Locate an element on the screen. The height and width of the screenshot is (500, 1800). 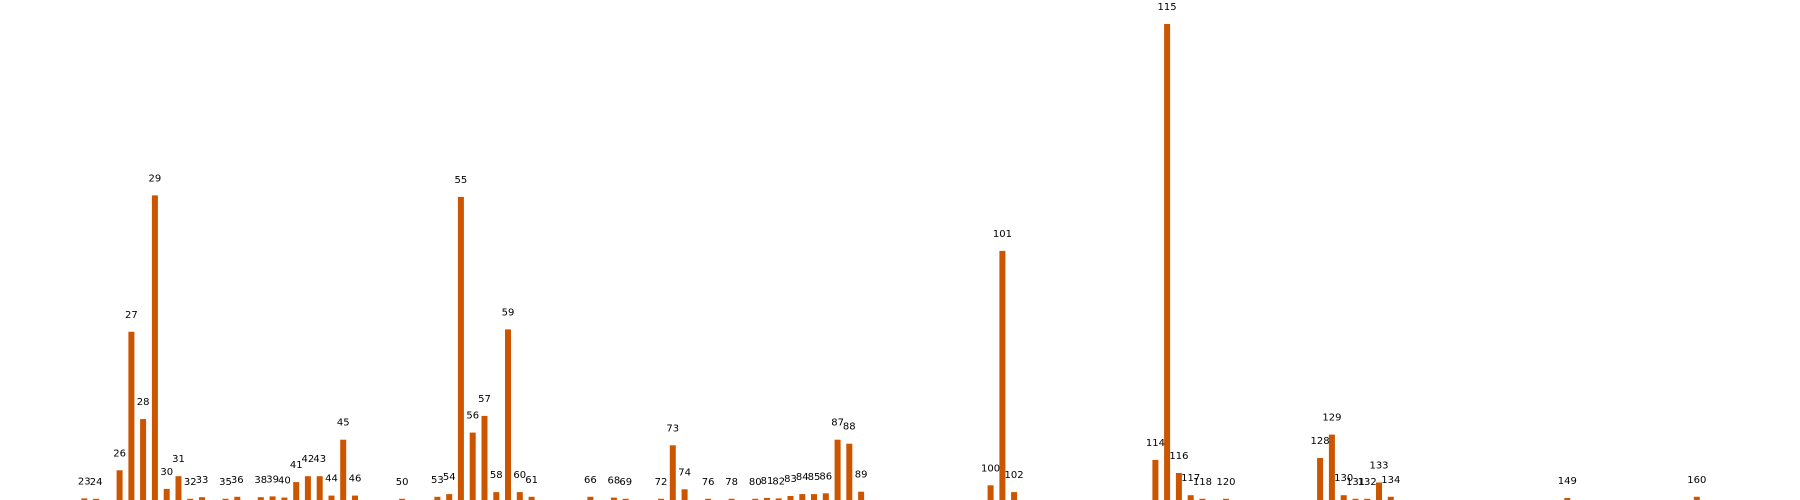
bar-label-100: 100 is located at coordinates (990, 468).